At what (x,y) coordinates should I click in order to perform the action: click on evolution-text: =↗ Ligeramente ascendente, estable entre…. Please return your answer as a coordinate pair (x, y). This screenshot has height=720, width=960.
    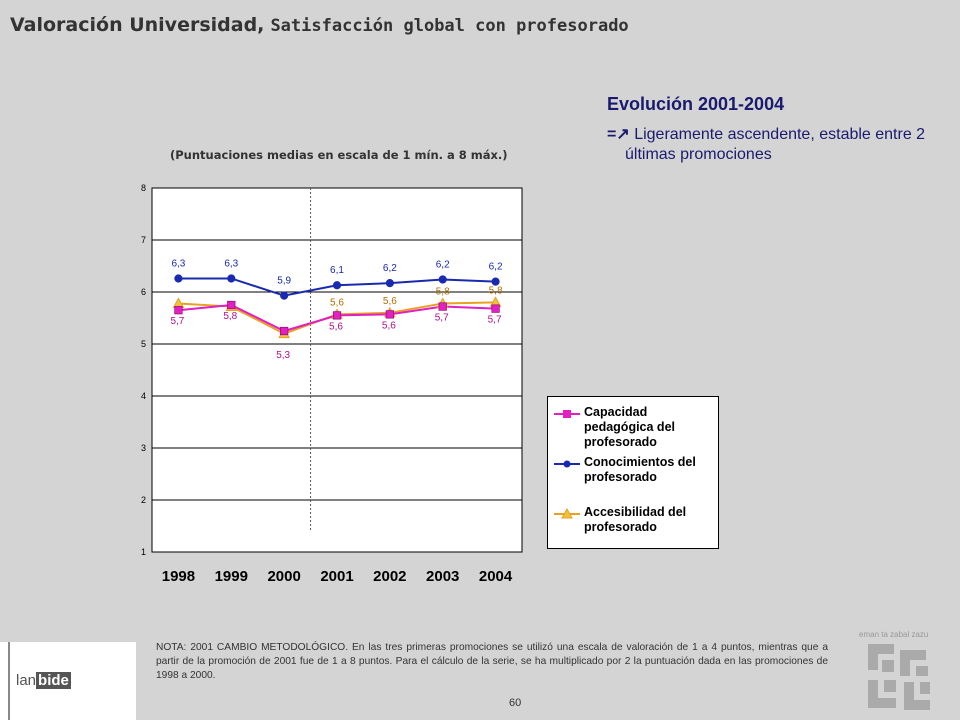
    Looking at the image, I should click on (772, 145).